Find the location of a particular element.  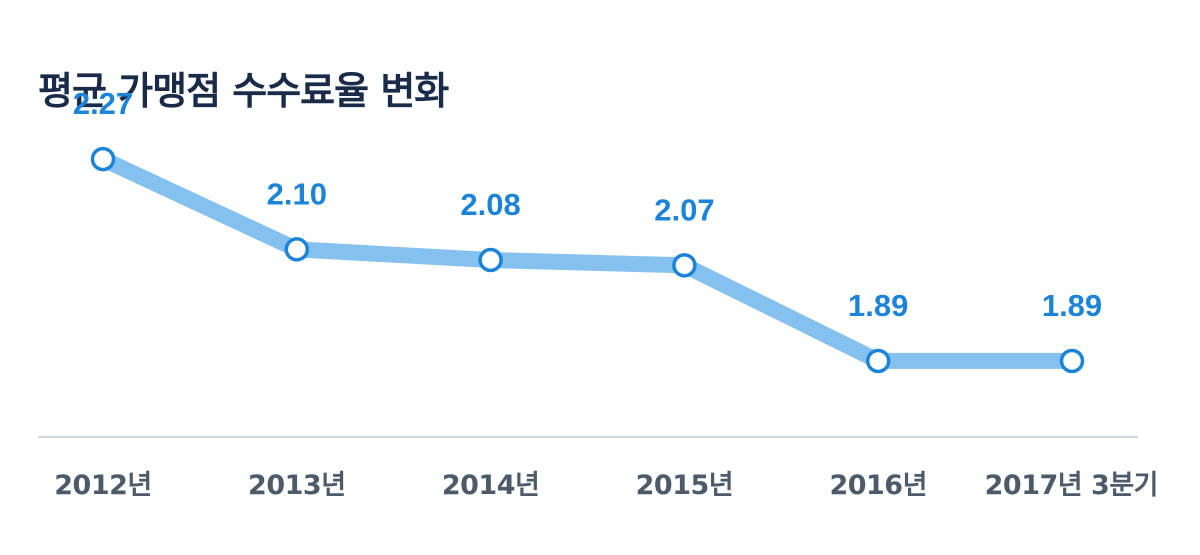

x-tick-label-5: 2016년 is located at coordinates (878, 485).